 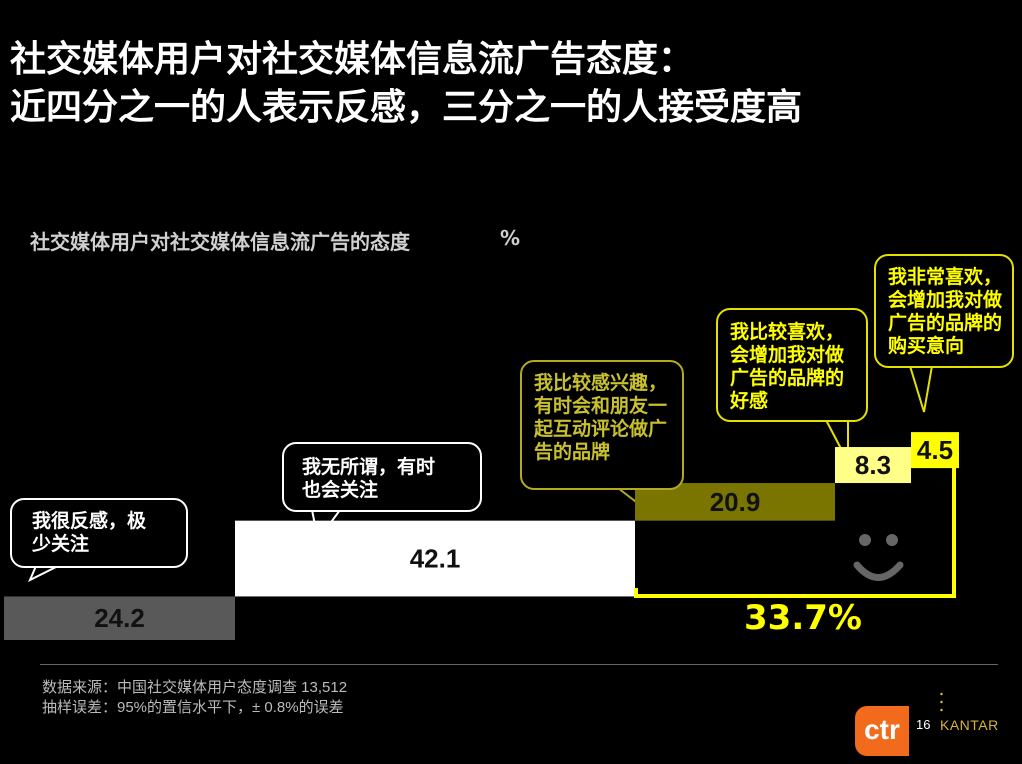 I want to click on bar-value-label-4: 4.5, so click(x=935, y=450).